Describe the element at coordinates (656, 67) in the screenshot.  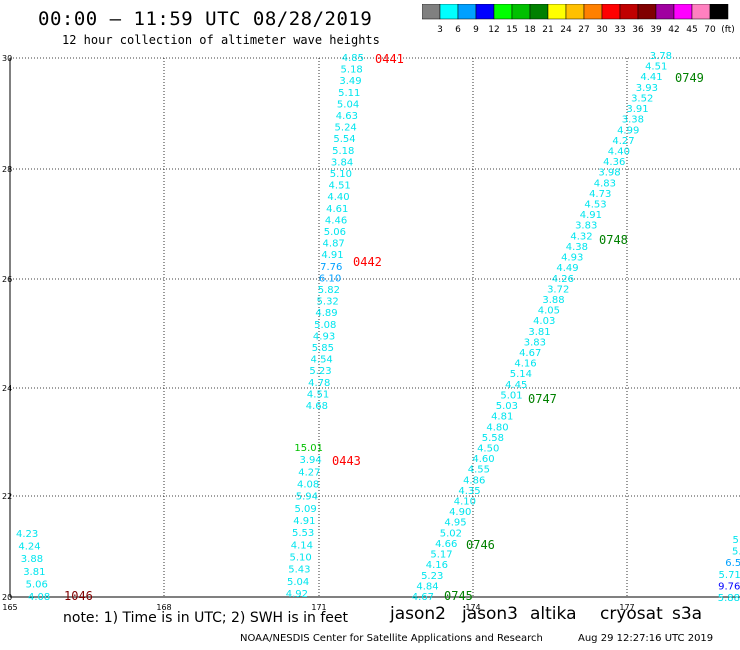
I see `swh-value-track-0749: 4.51` at that location.